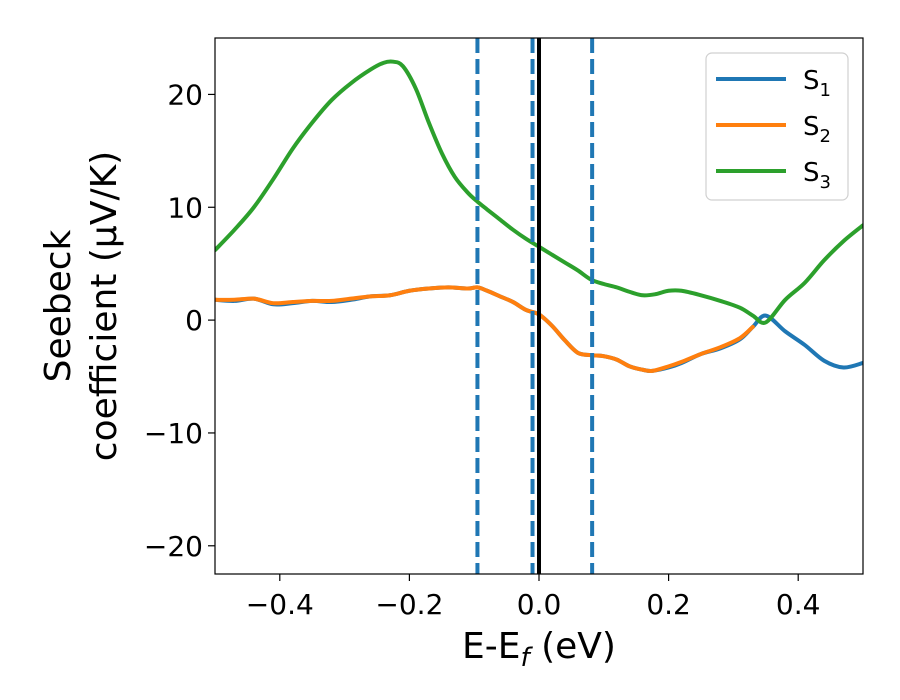 The height and width of the screenshot is (700, 900). Describe the element at coordinates (185, 94) in the screenshot. I see `y-tick-label: 20` at that location.